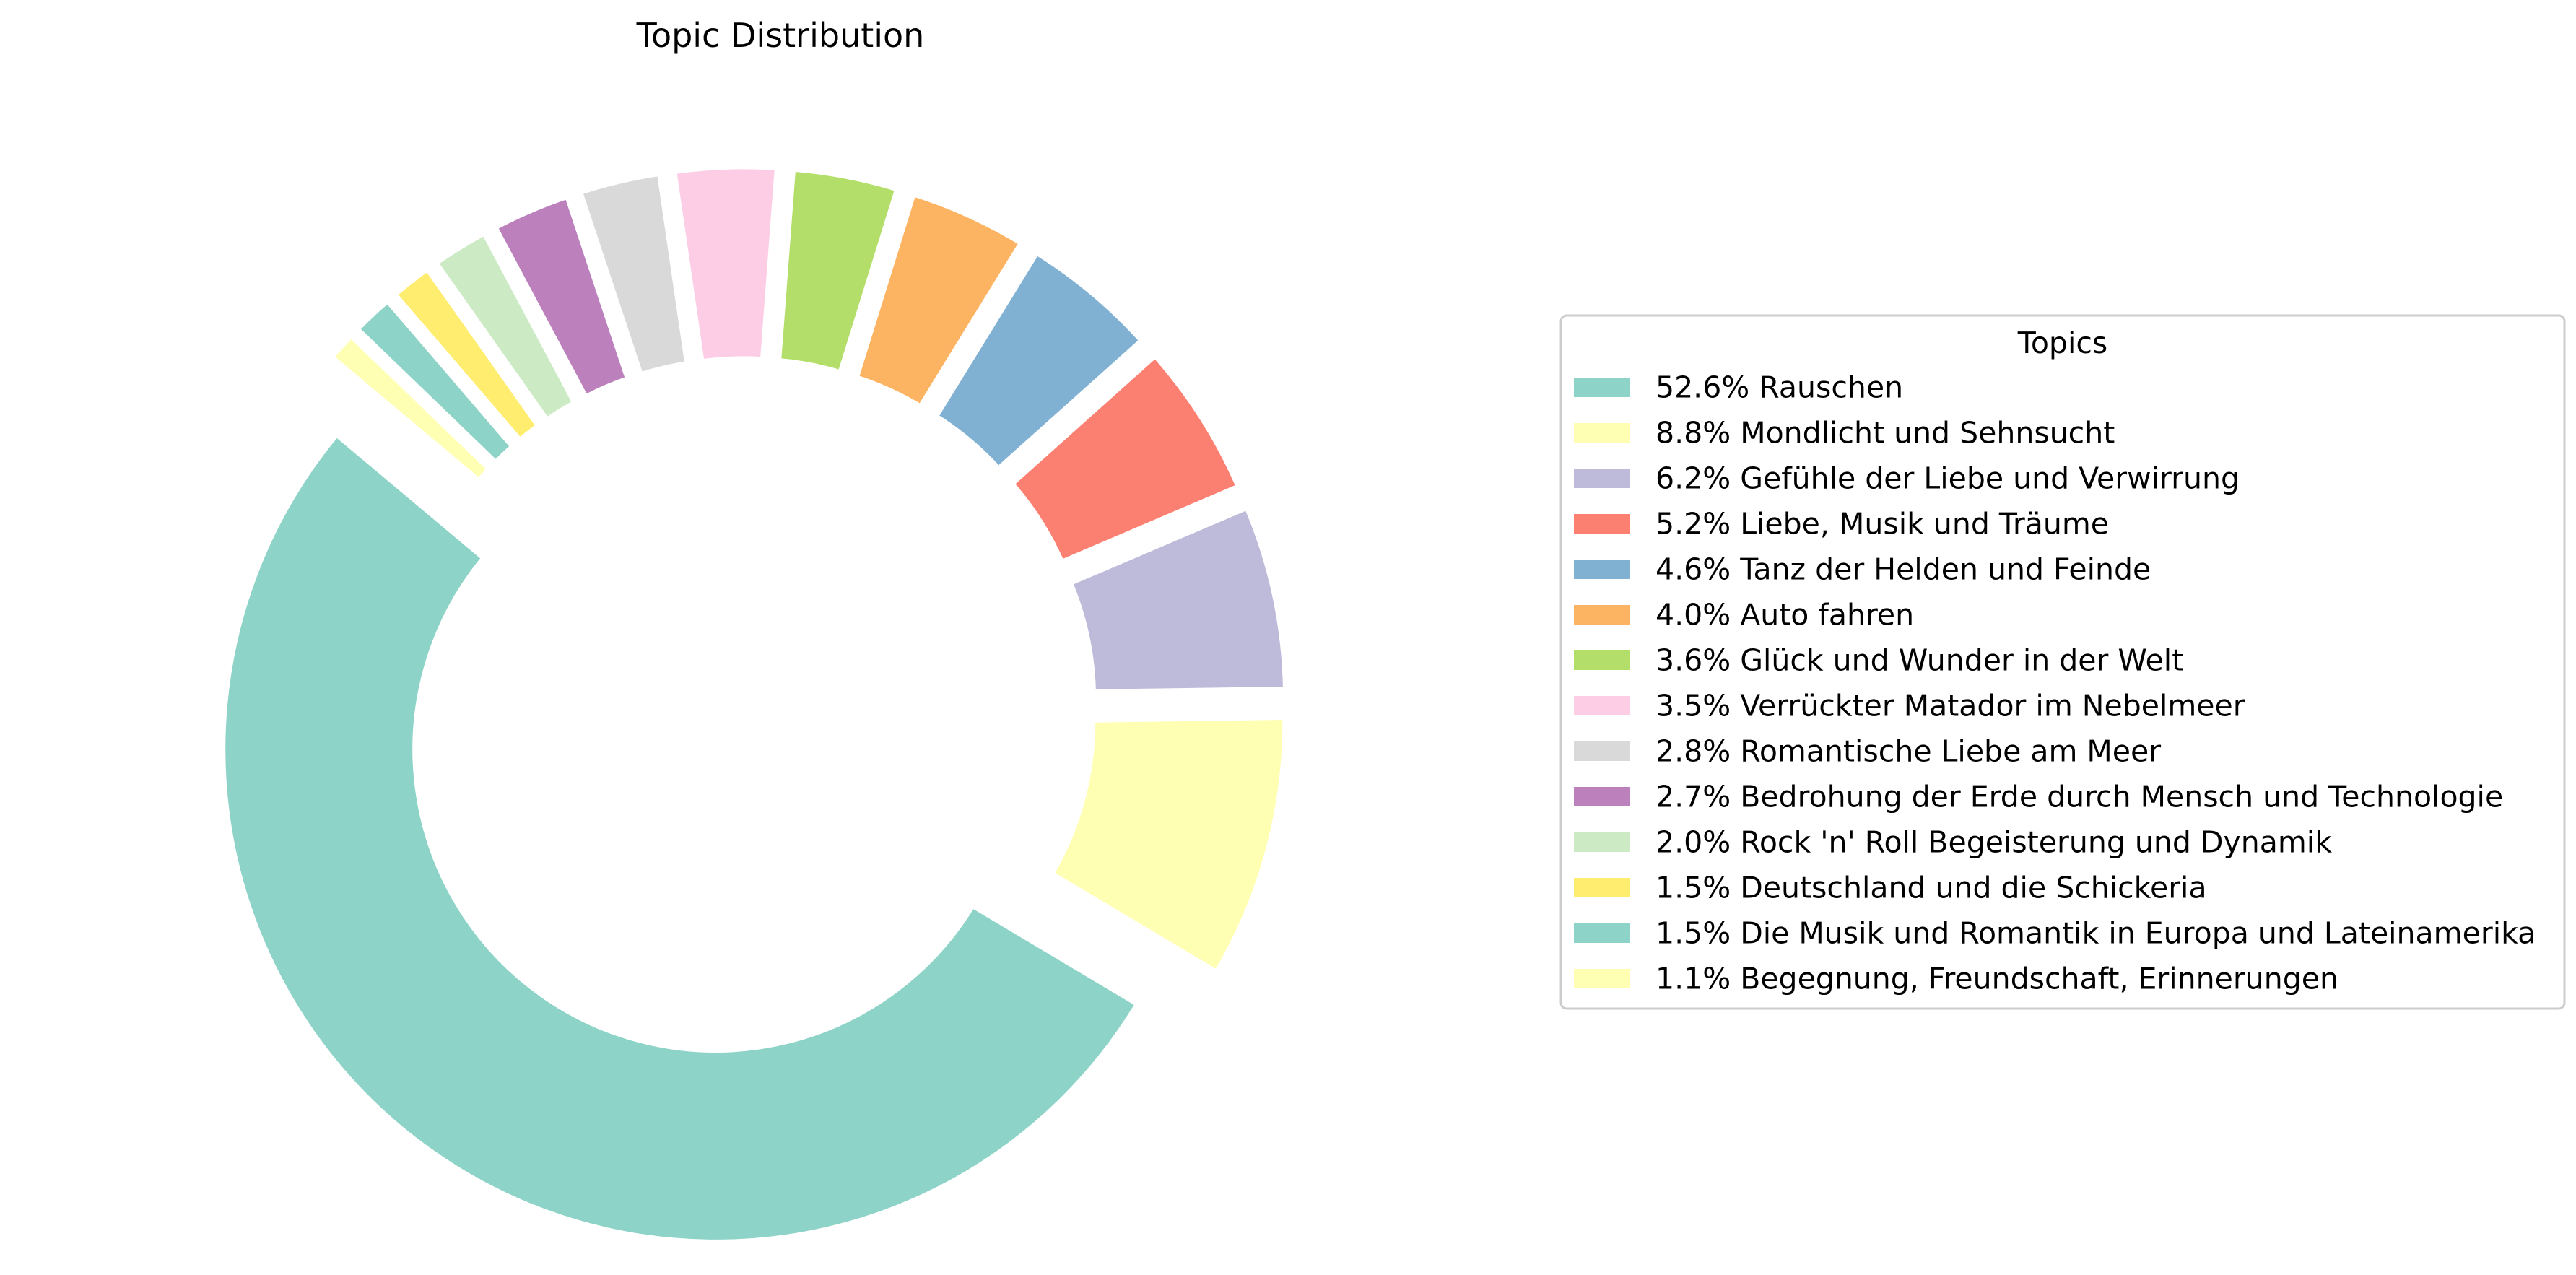  I want to click on legend-label: 5.2% Liebe, Musik und Träume, so click(1882, 524).